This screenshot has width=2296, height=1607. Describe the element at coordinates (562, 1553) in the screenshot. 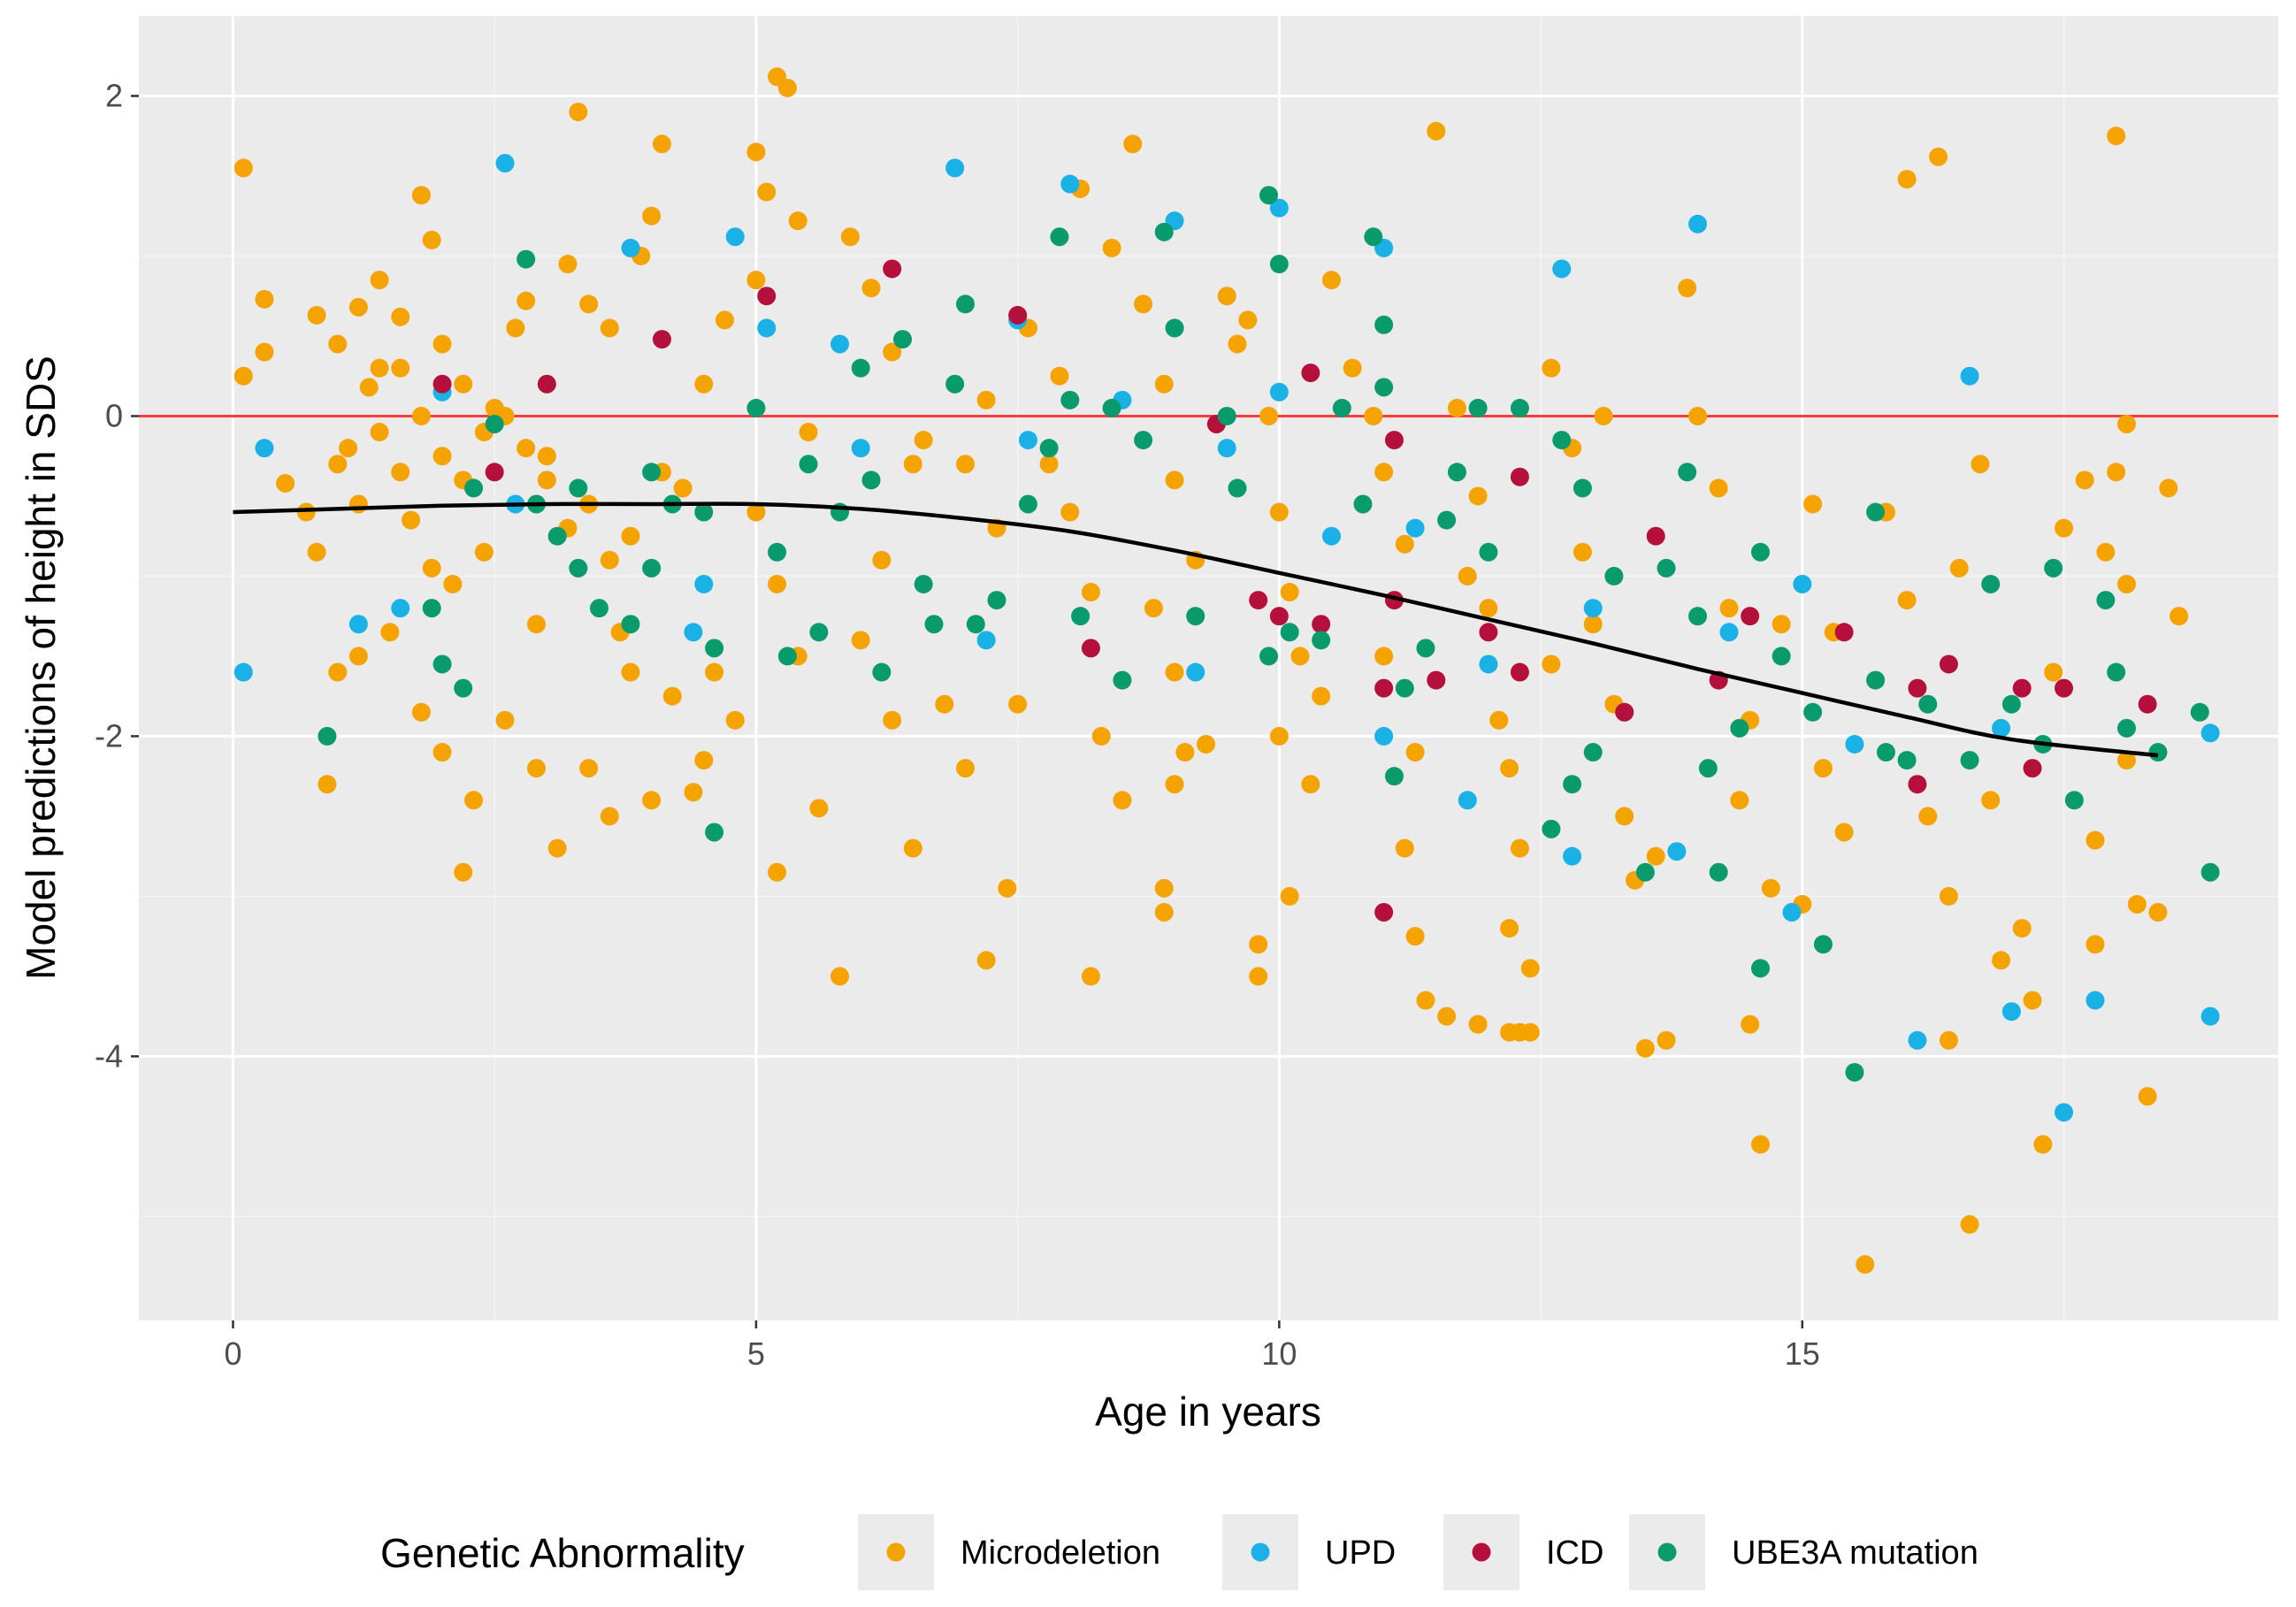

I see `legend-title: Genetic Abnormality` at that location.